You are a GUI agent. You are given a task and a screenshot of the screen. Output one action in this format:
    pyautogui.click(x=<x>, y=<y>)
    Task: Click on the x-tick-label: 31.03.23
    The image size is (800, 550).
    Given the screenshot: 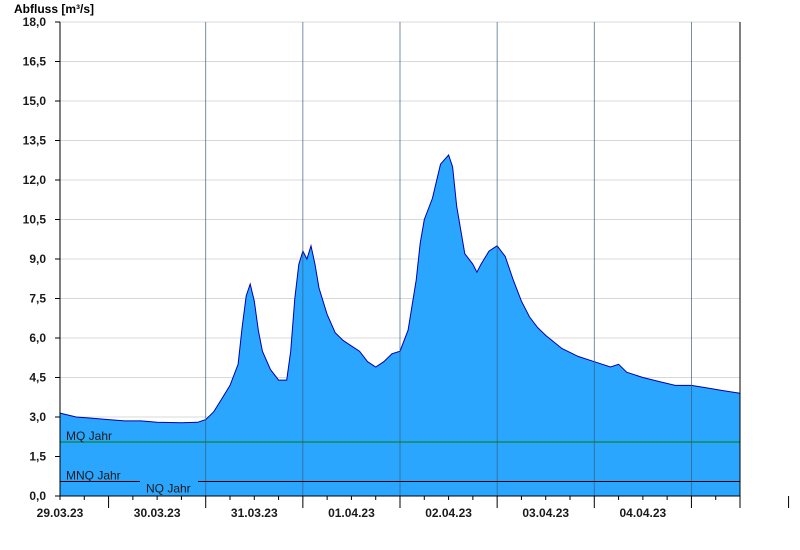 What is the action you would take?
    pyautogui.click(x=254, y=513)
    